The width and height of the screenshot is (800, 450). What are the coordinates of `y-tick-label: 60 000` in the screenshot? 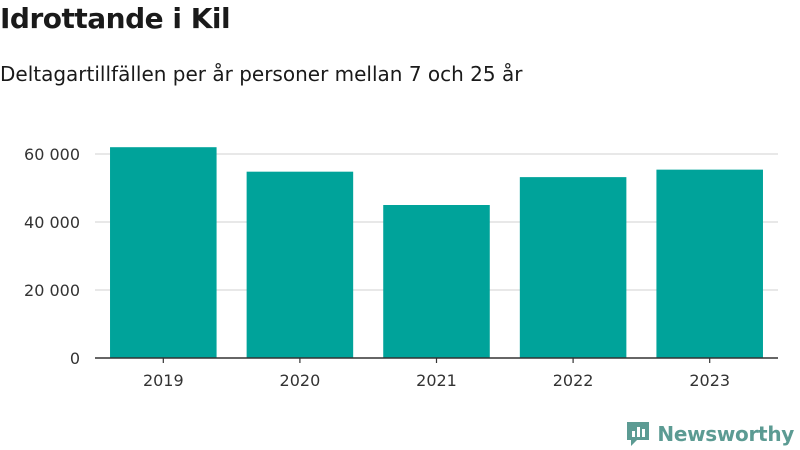 It's located at (52, 154).